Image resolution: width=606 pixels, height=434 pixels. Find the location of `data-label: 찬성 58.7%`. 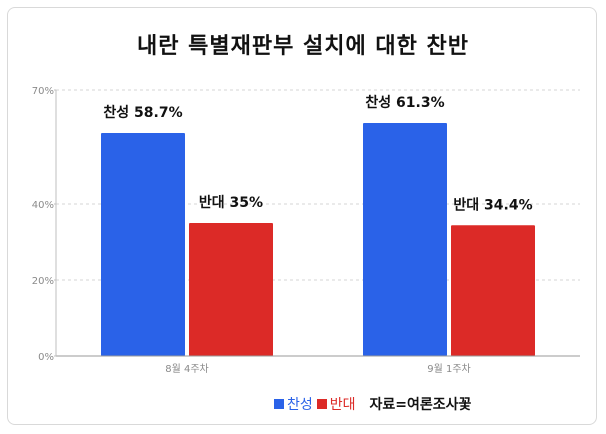

data-label: 찬성 58.7% is located at coordinates (142, 112).